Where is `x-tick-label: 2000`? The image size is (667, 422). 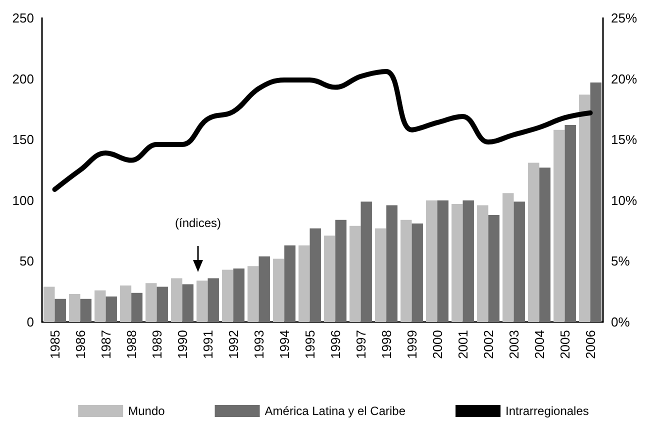 x-tick-label: 2000 is located at coordinates (437, 344).